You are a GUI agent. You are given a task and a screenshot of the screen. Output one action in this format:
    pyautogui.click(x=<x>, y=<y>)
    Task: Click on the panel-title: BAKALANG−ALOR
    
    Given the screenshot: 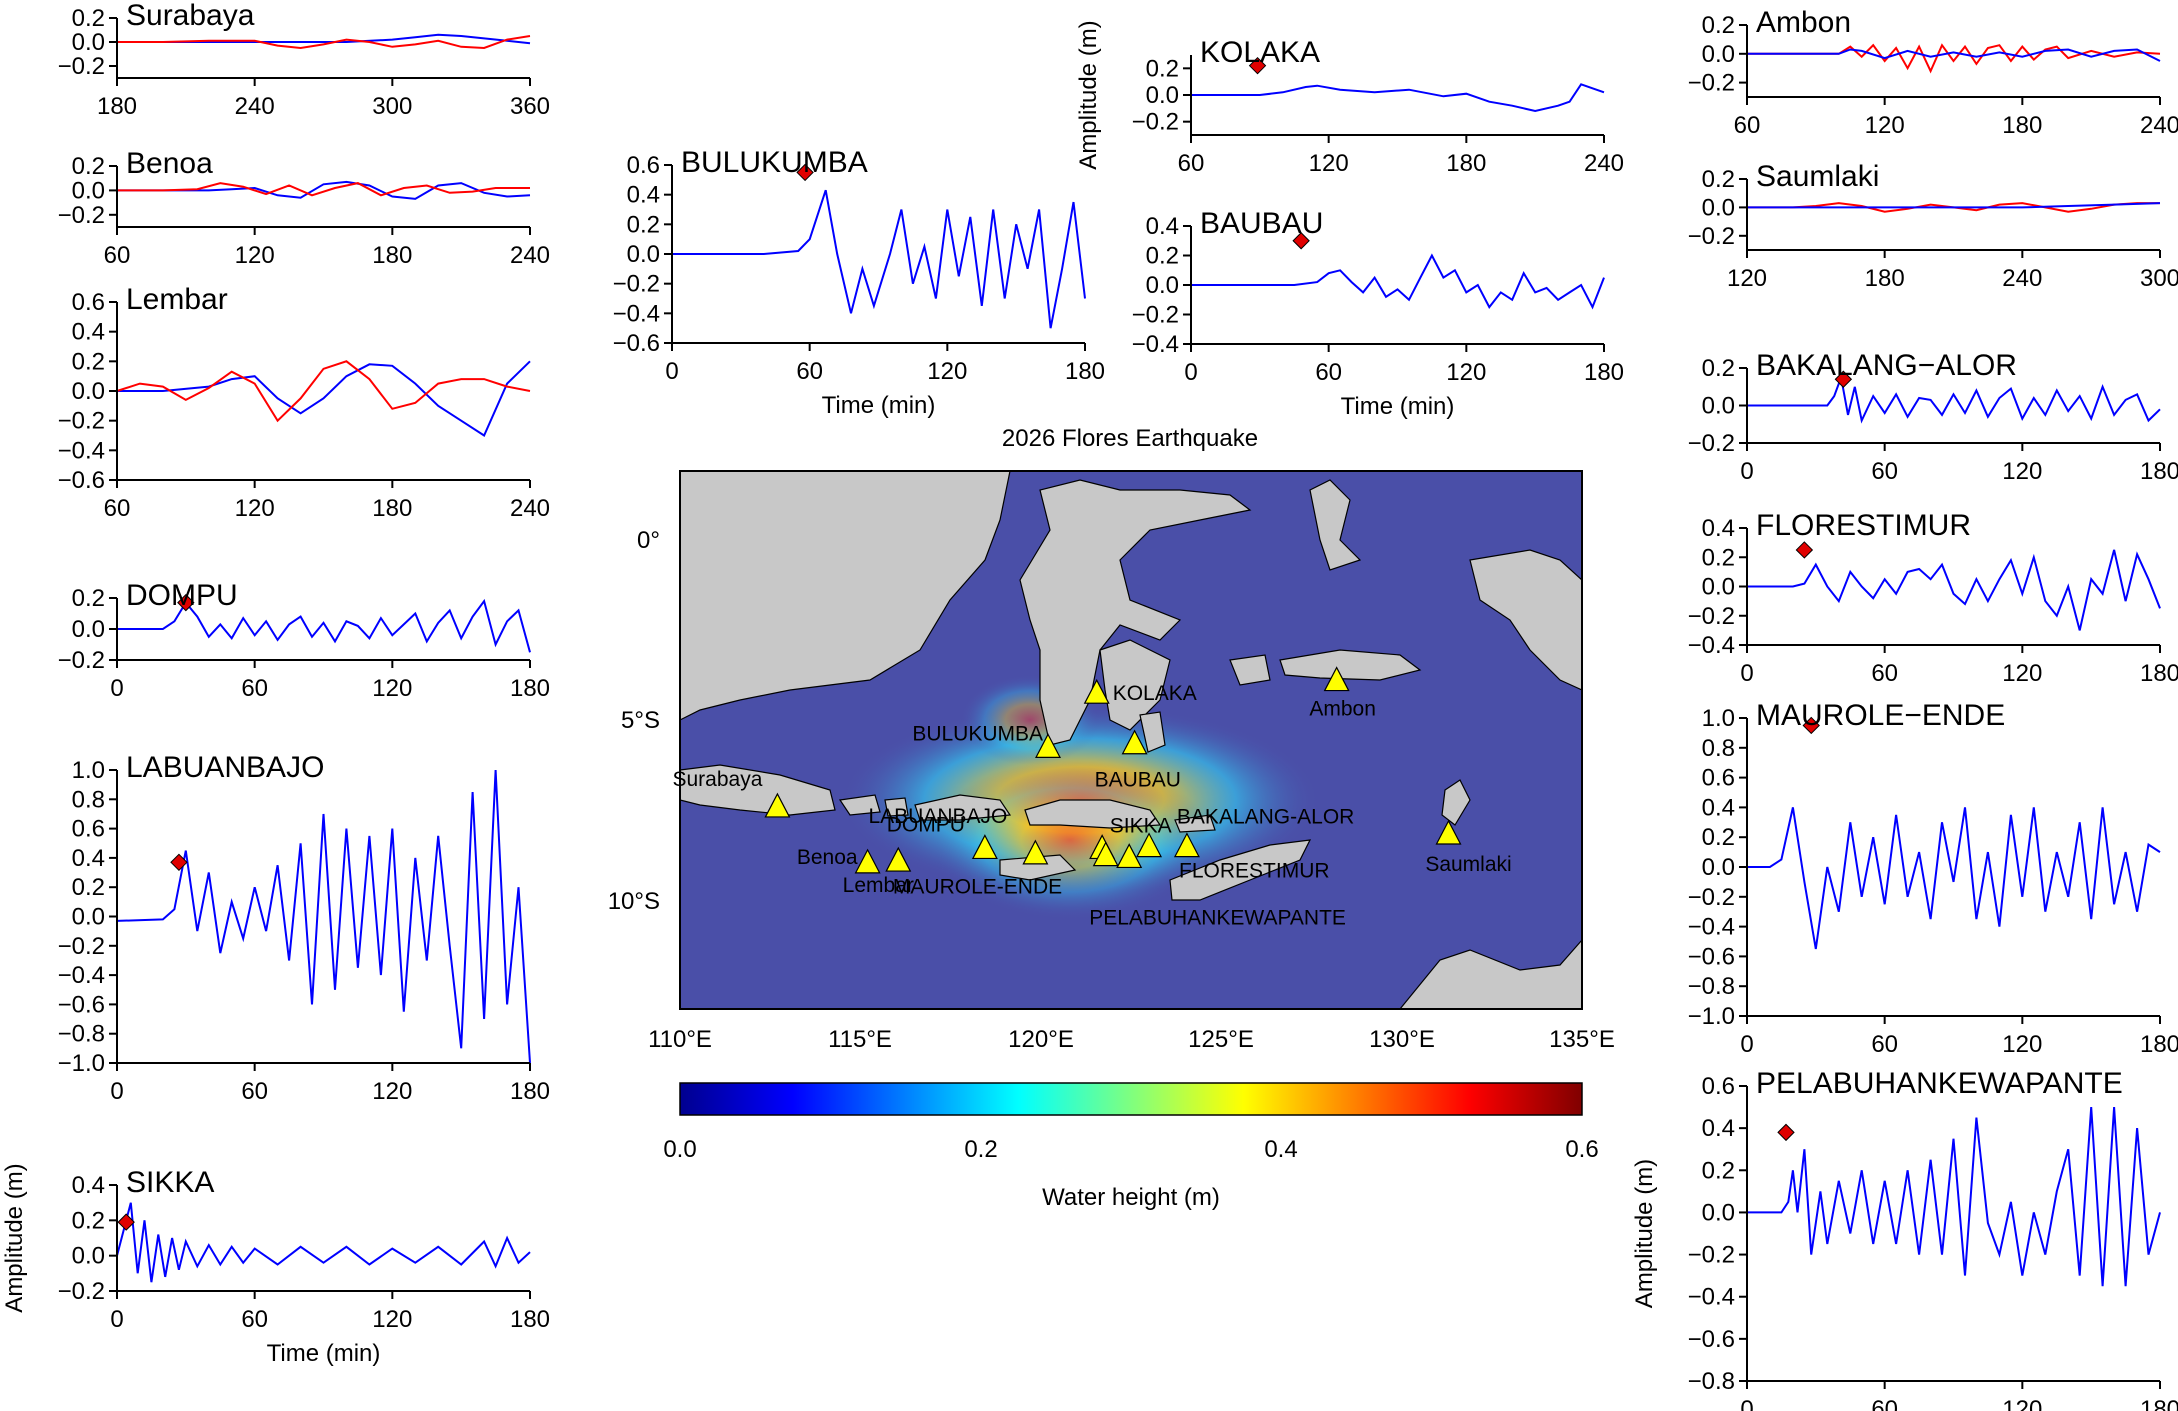 What is the action you would take?
    pyautogui.click(x=1886, y=365)
    